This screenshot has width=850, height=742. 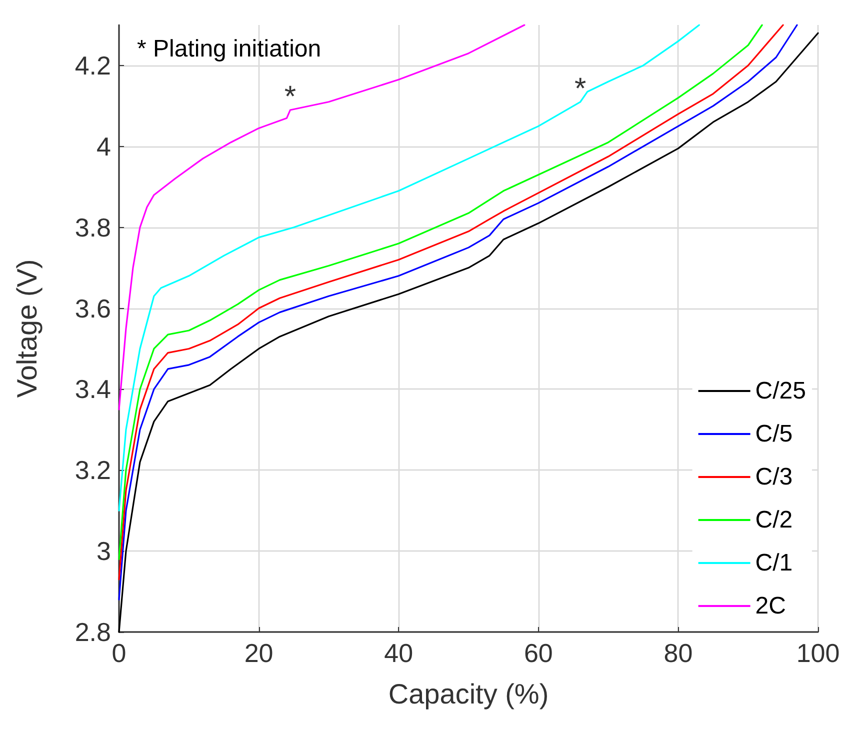 I want to click on y-tick-label: 3.8, so click(x=92, y=227).